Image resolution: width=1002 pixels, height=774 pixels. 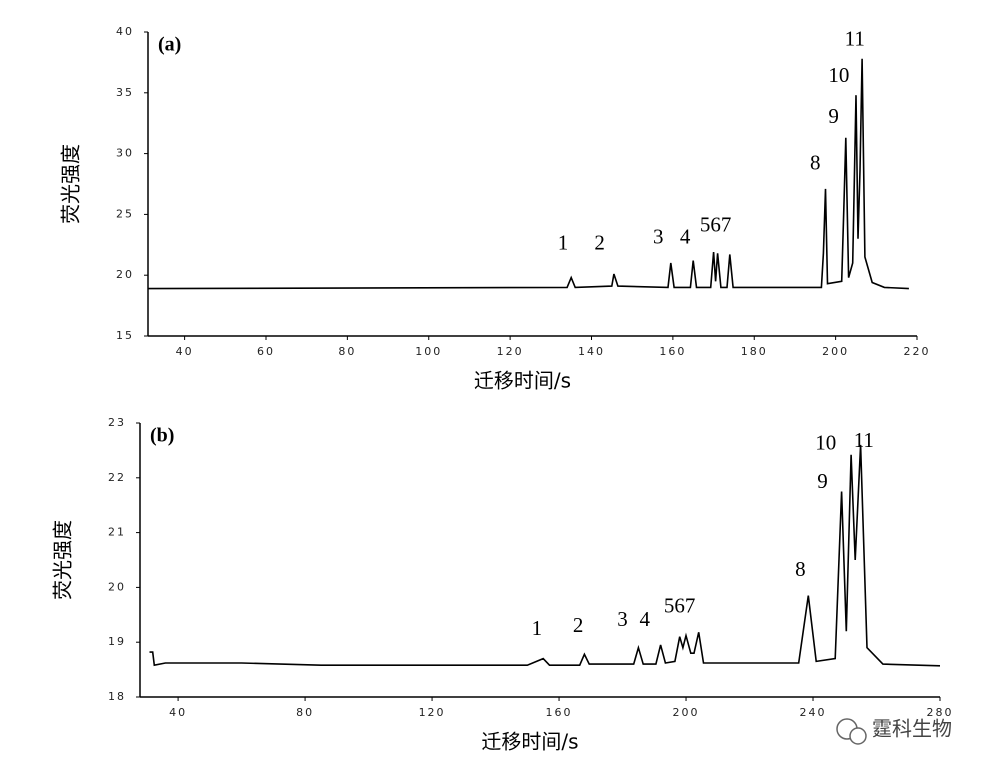 What do you see at coordinates (125, 153) in the screenshot?
I see `y-tick-label: 30` at bounding box center [125, 153].